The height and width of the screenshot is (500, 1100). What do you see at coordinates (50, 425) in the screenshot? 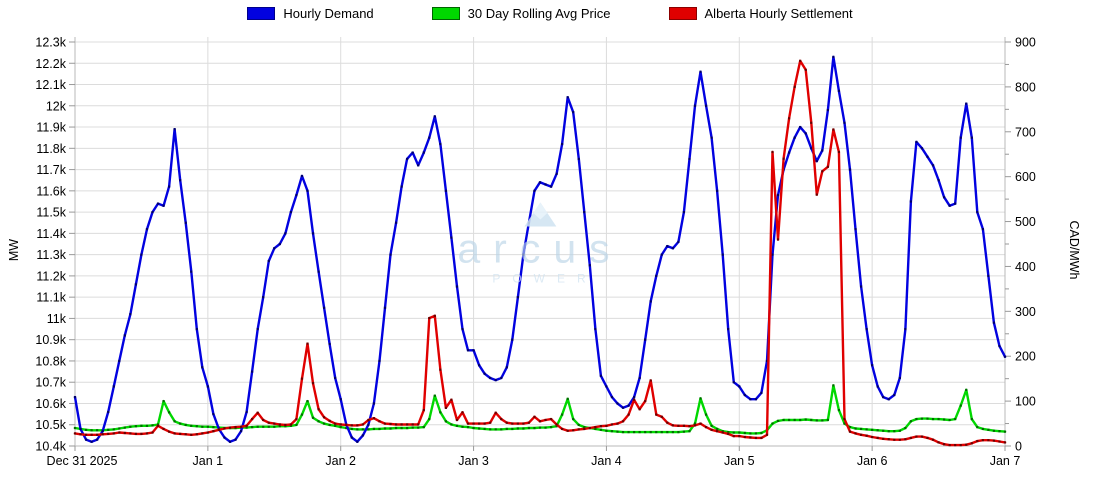
I see `svg-text: 10.5k` at bounding box center [50, 425].